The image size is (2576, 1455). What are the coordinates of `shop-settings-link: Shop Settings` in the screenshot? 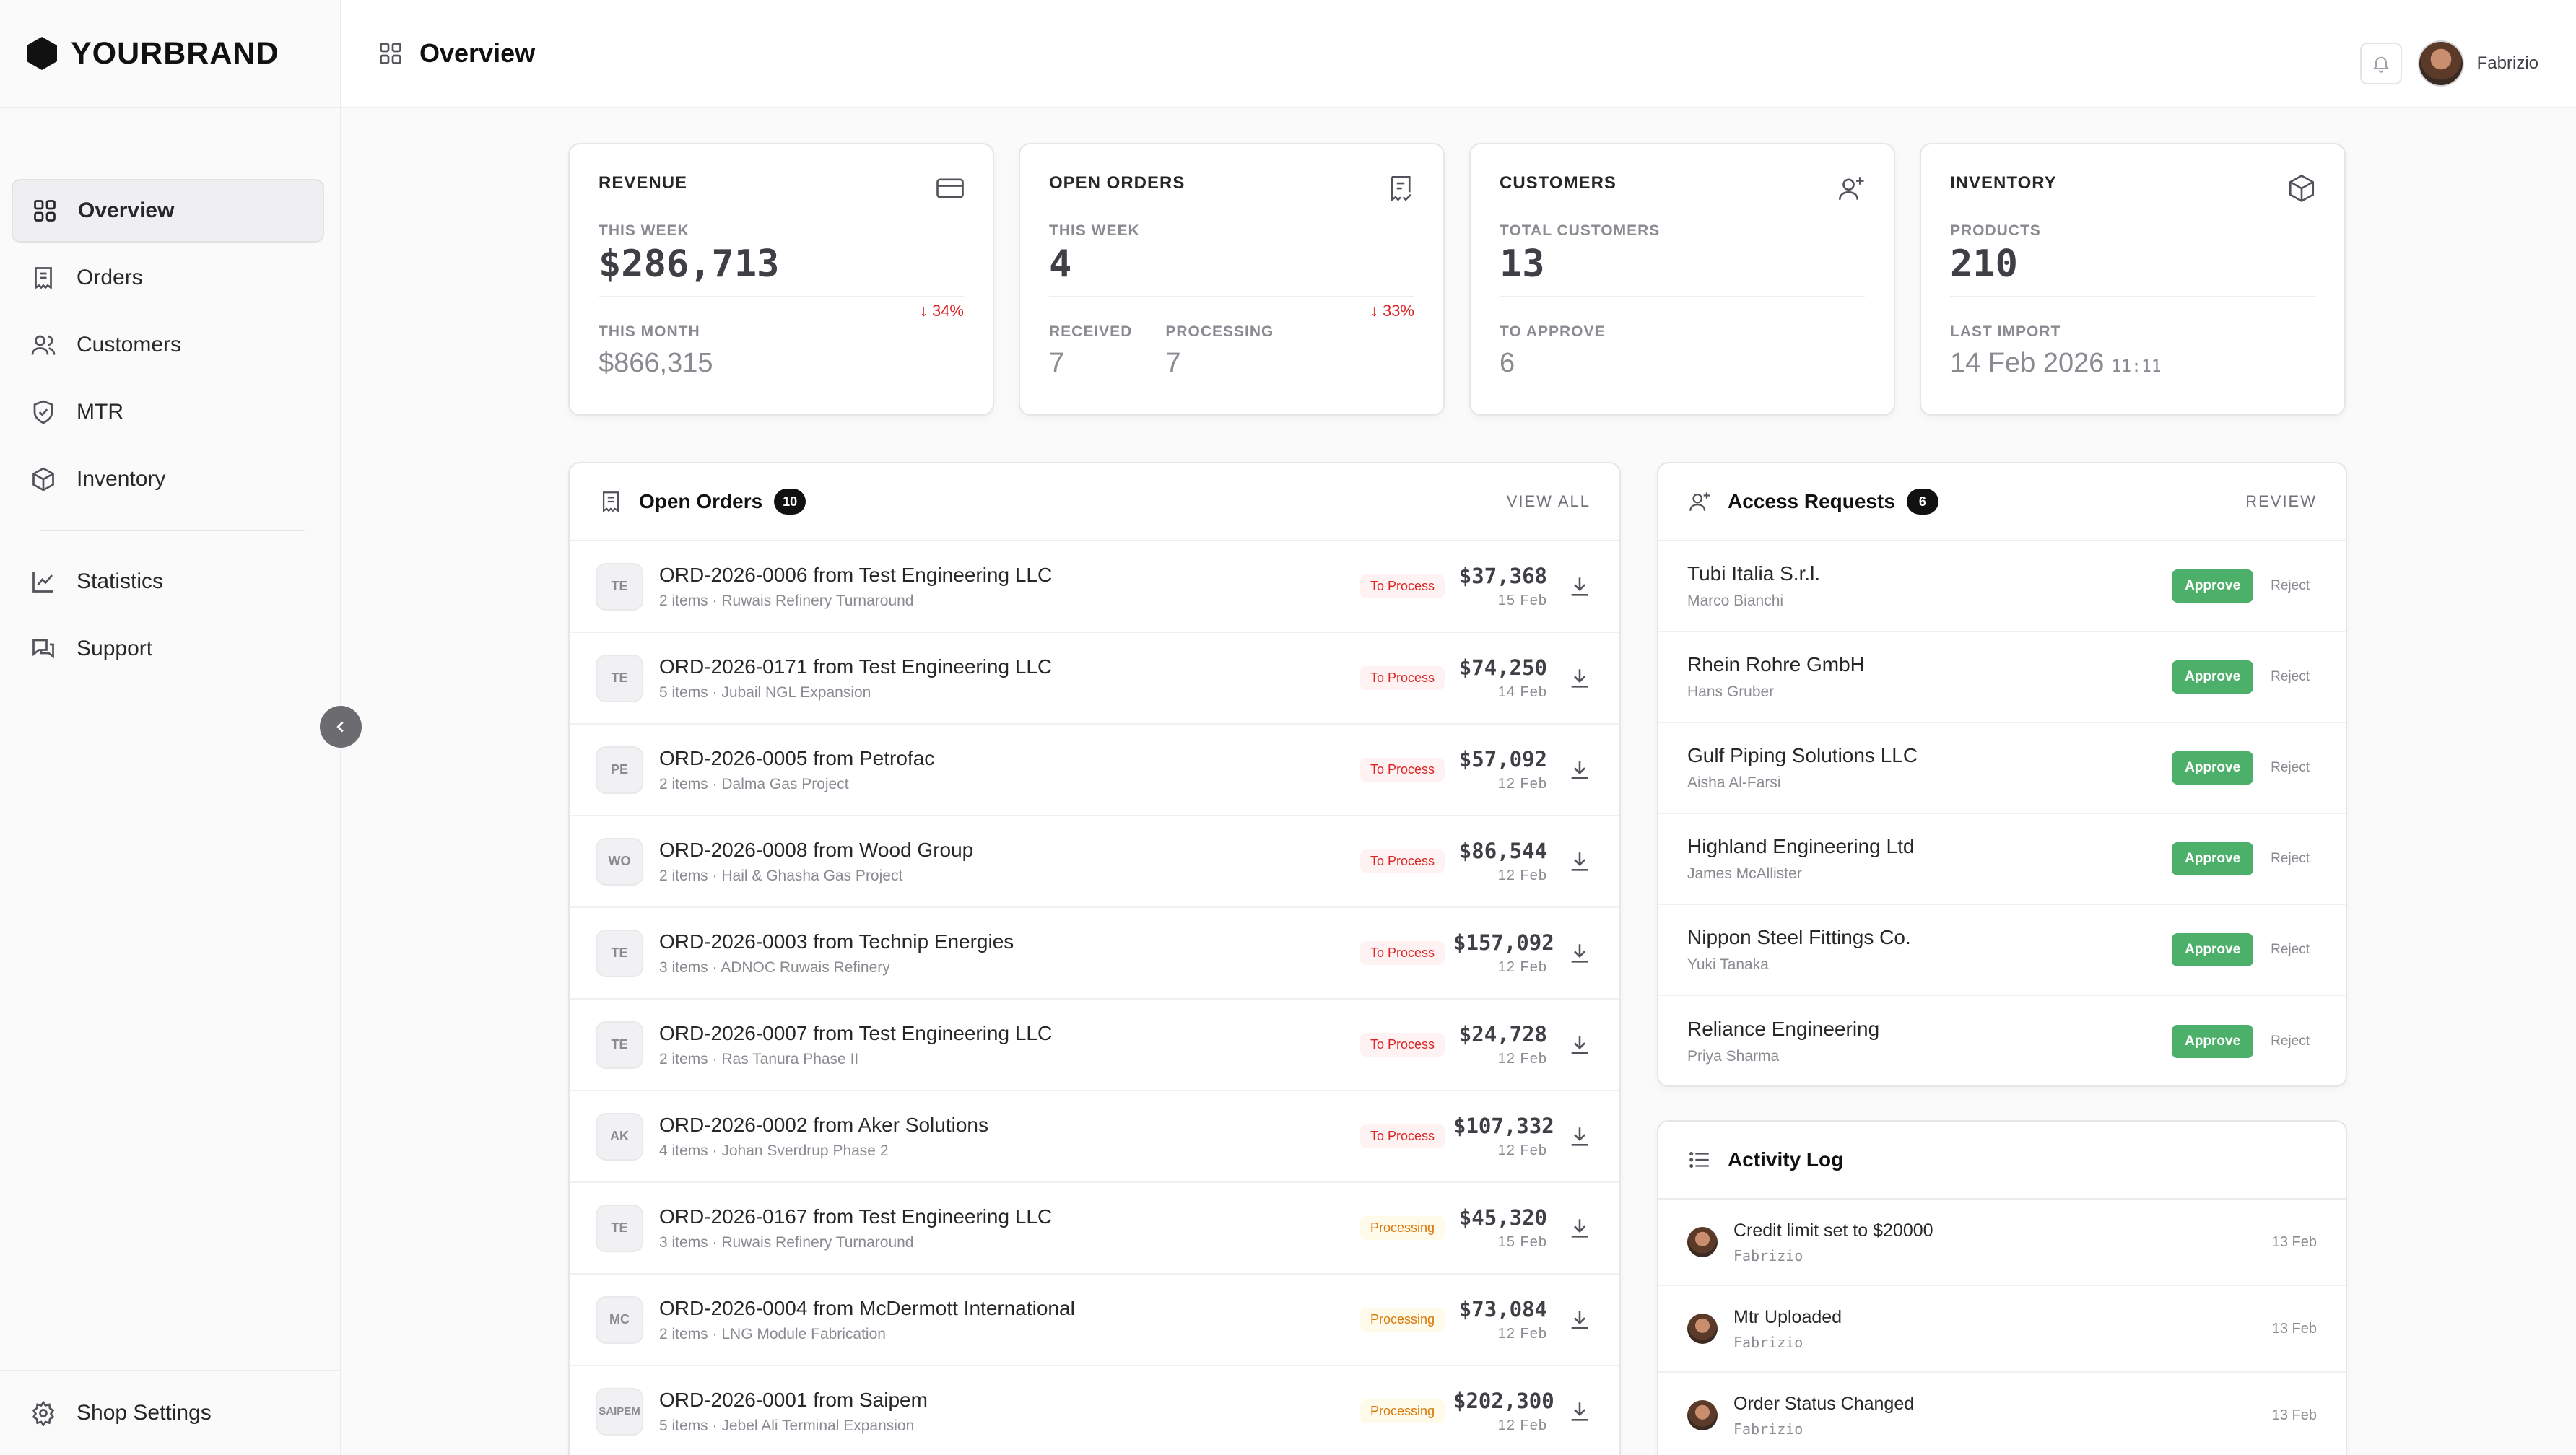 It's located at (170, 1412).